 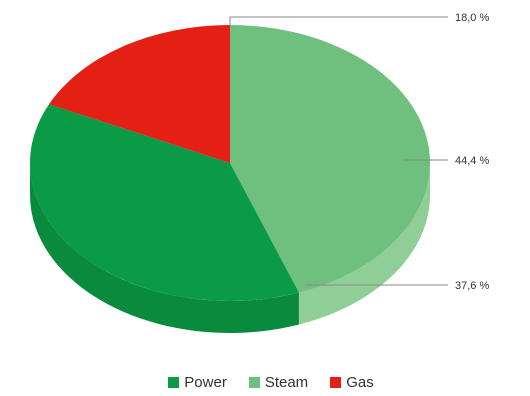 I want to click on pie-side-steam, so click(x=364, y=244).